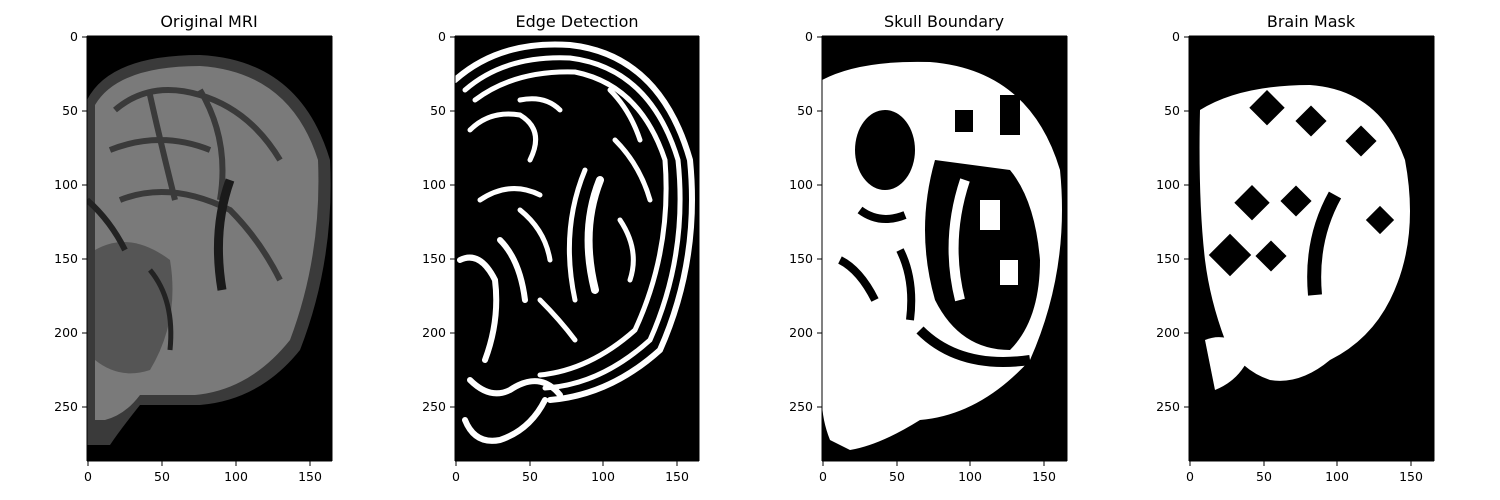  Describe the element at coordinates (944, 21) in the screenshot. I see `panel-title: Skull Boundary` at that location.